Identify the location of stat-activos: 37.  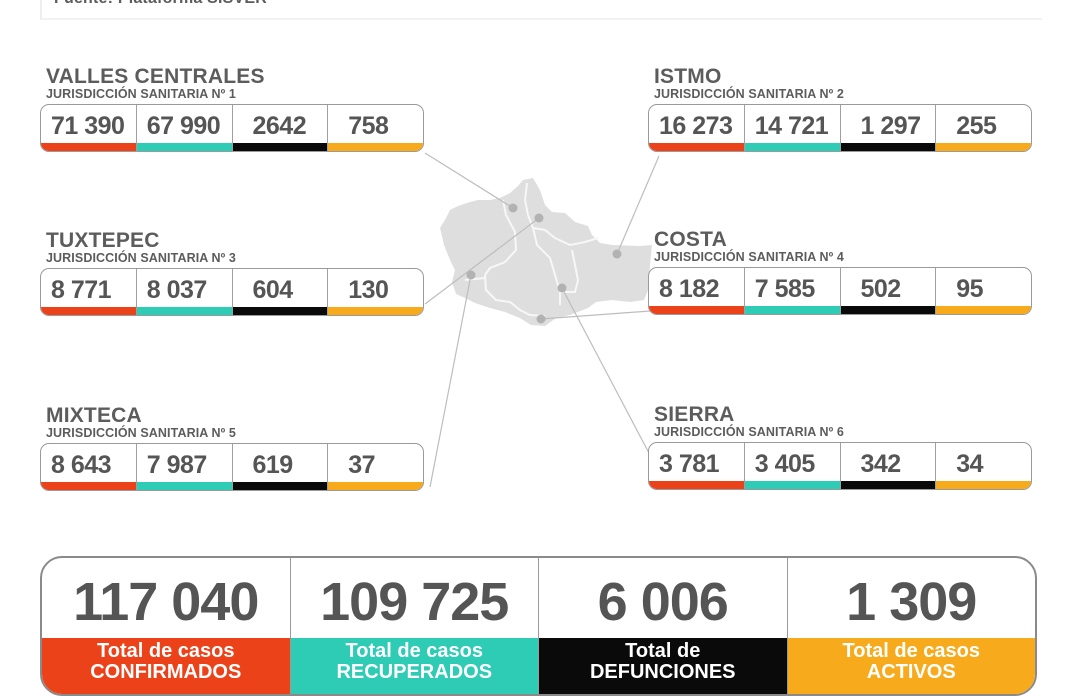
(375, 467).